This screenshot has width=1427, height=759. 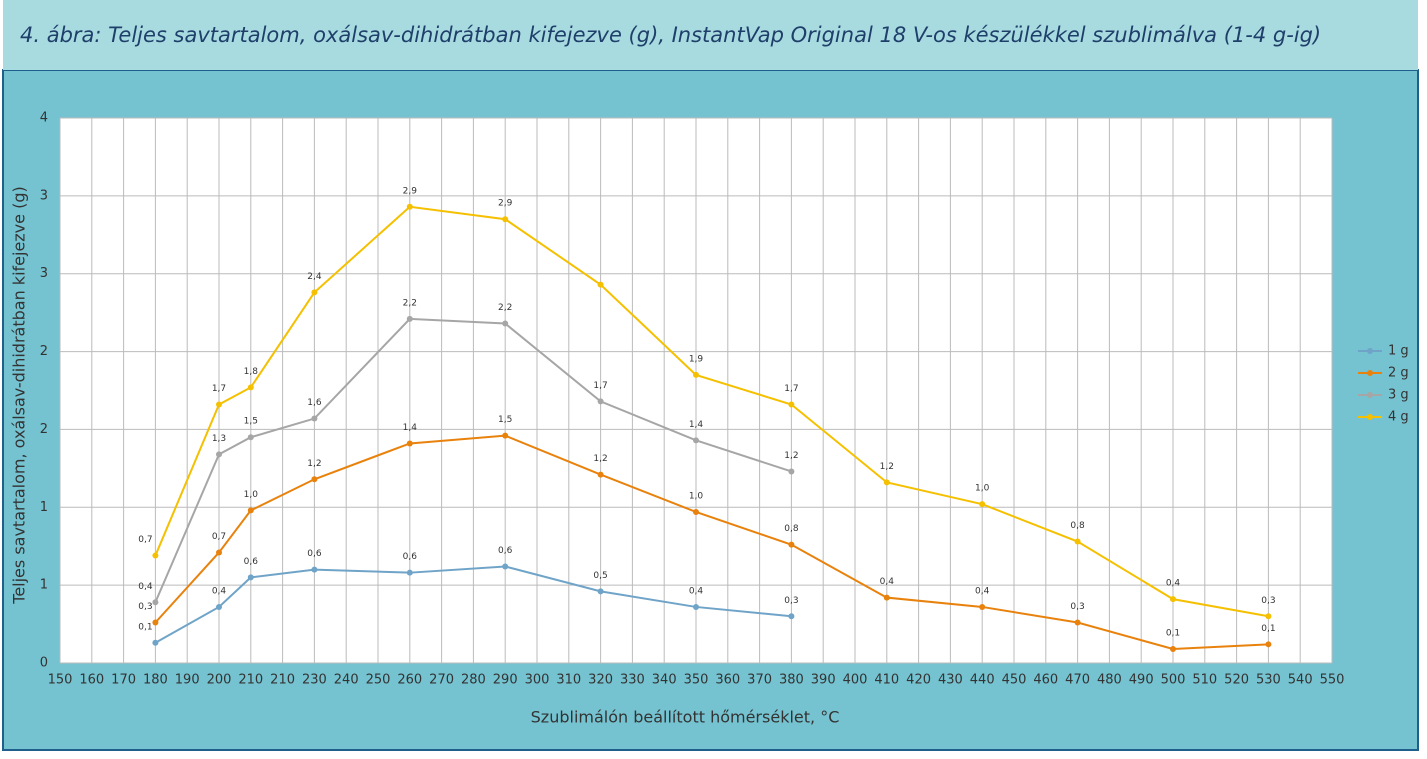 What do you see at coordinates (600, 680) in the screenshot?
I see `x-tick-label: 320` at bounding box center [600, 680].